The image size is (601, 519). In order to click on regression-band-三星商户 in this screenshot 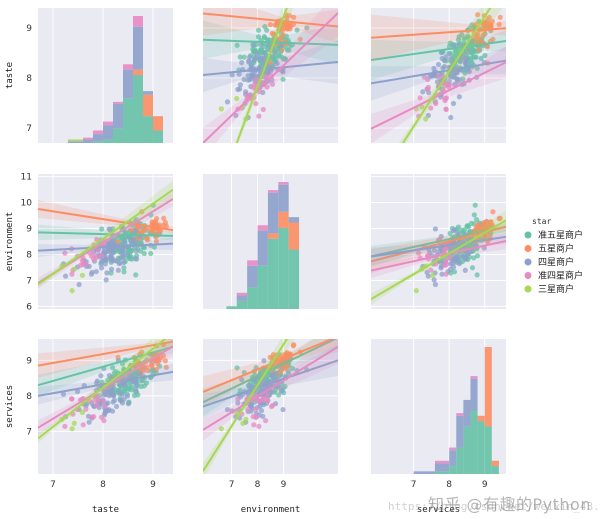, I will do `click(438, 257)`.